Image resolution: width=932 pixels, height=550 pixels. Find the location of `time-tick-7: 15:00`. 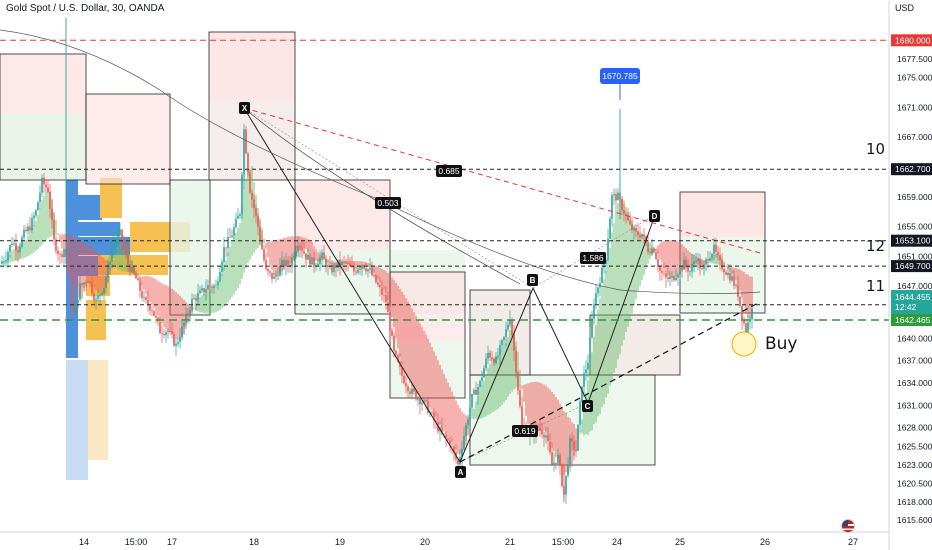

time-tick-7: 15:00 is located at coordinates (563, 542).